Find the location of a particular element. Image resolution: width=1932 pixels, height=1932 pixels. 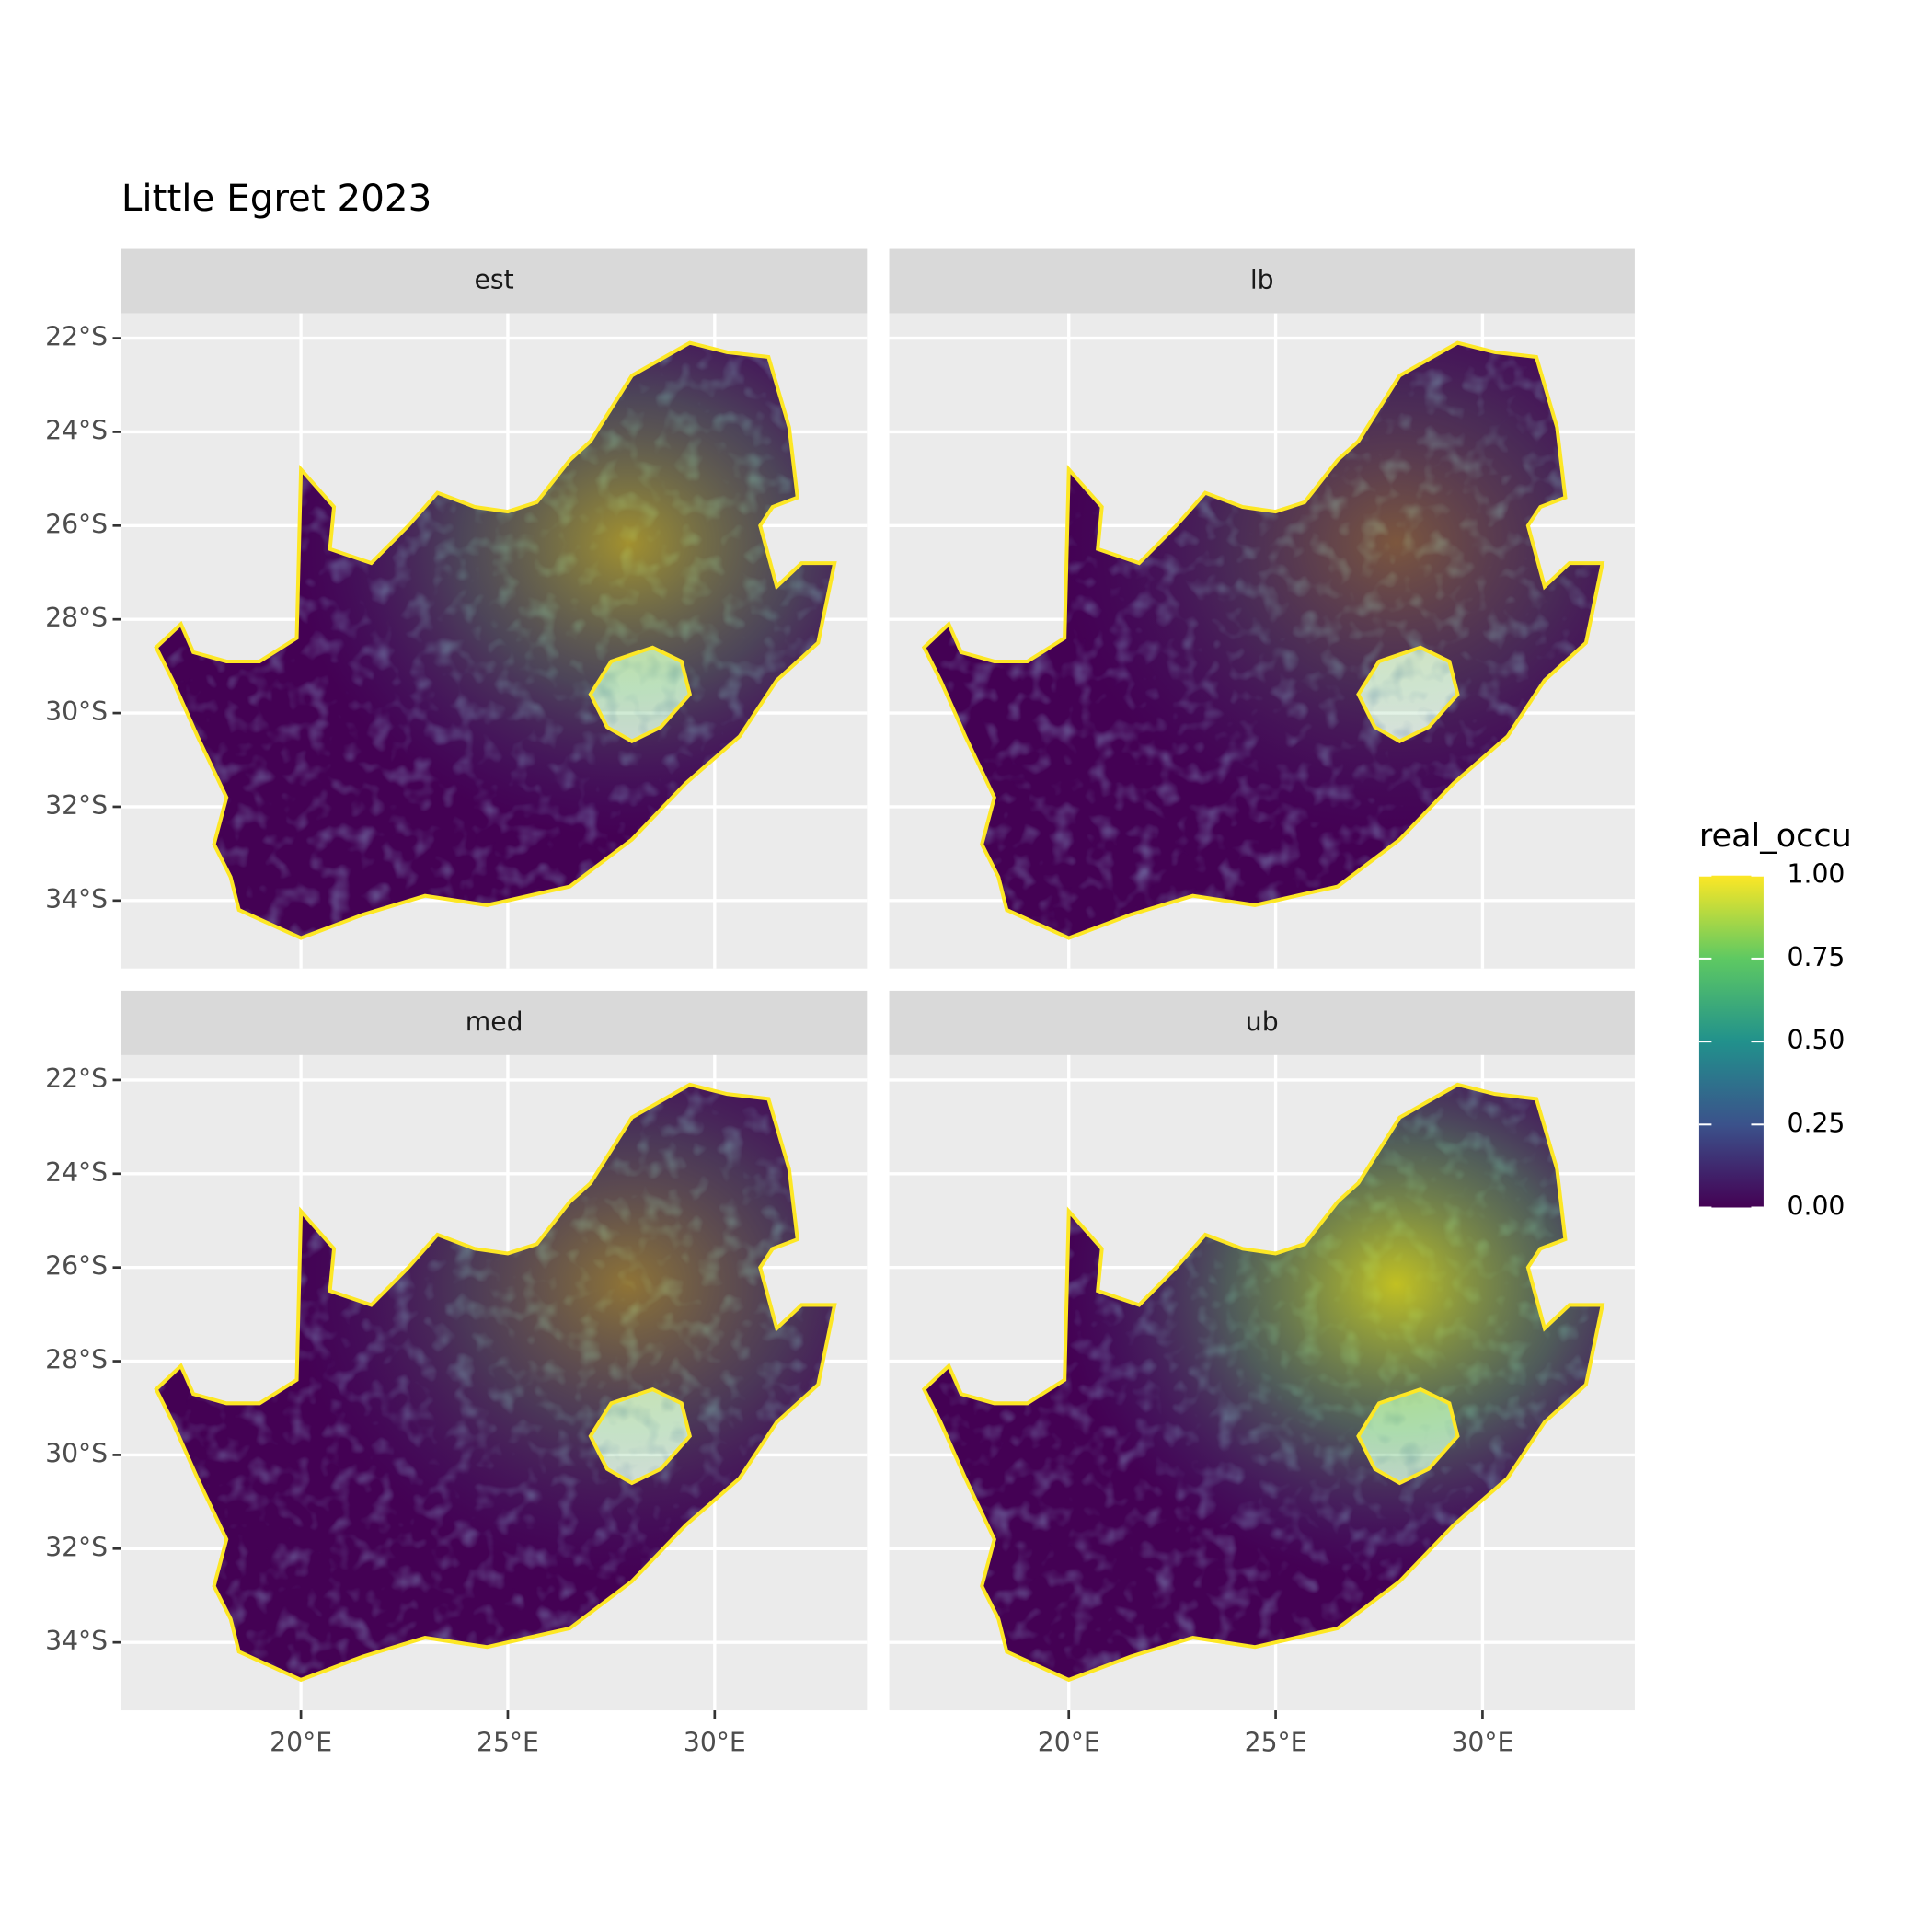

facet-label: ub is located at coordinates (1262, 1021).